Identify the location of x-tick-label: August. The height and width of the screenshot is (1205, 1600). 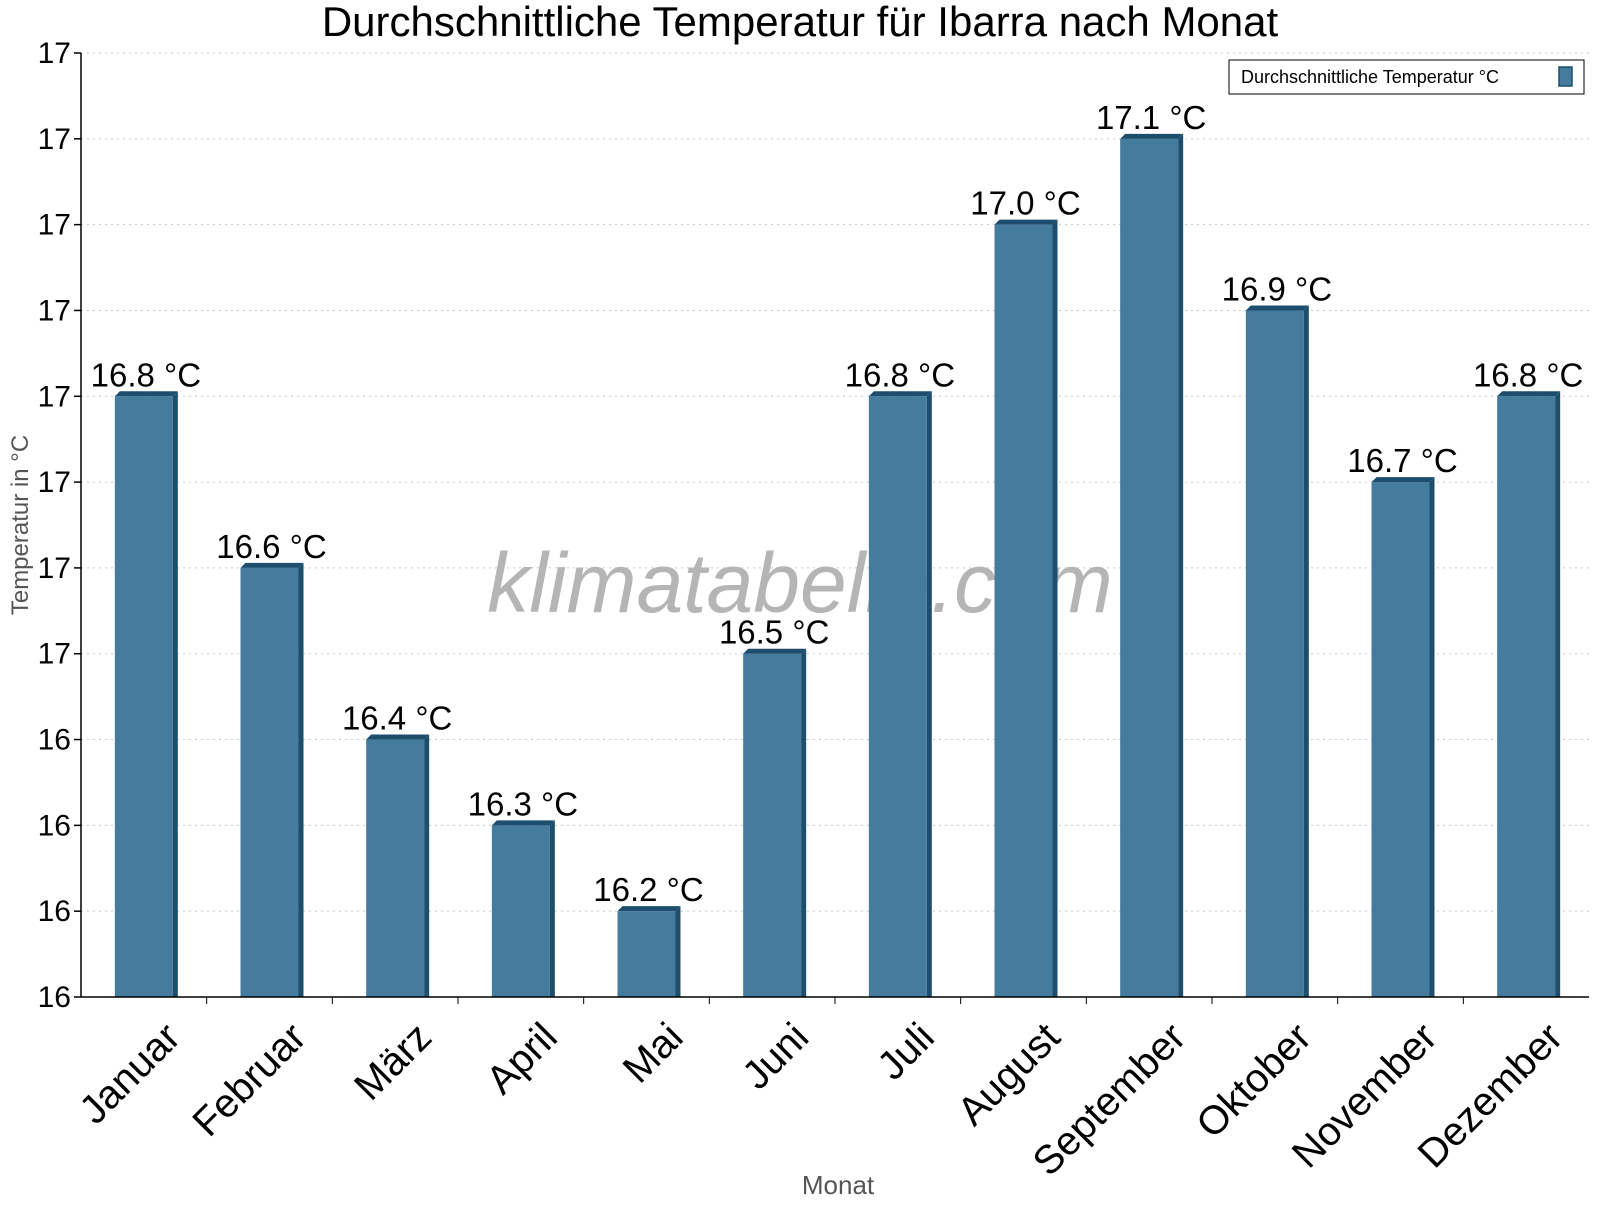
(1008, 1074).